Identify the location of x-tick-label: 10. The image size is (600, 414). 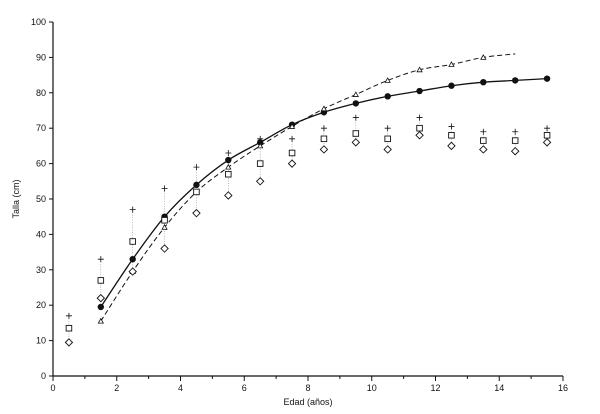
(372, 388).